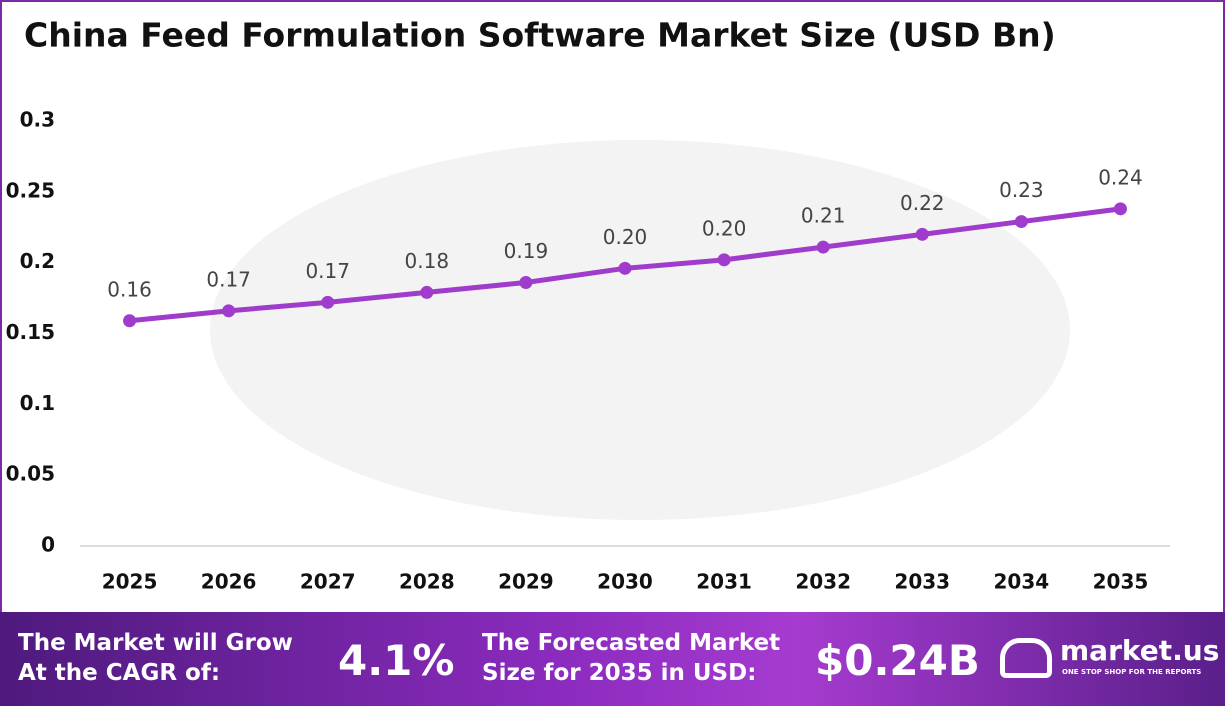 Image resolution: width=1225 pixels, height=706 pixels. What do you see at coordinates (155, 658) in the screenshot?
I see `cagr-text: The Market will Grow At the CAGR of:` at bounding box center [155, 658].